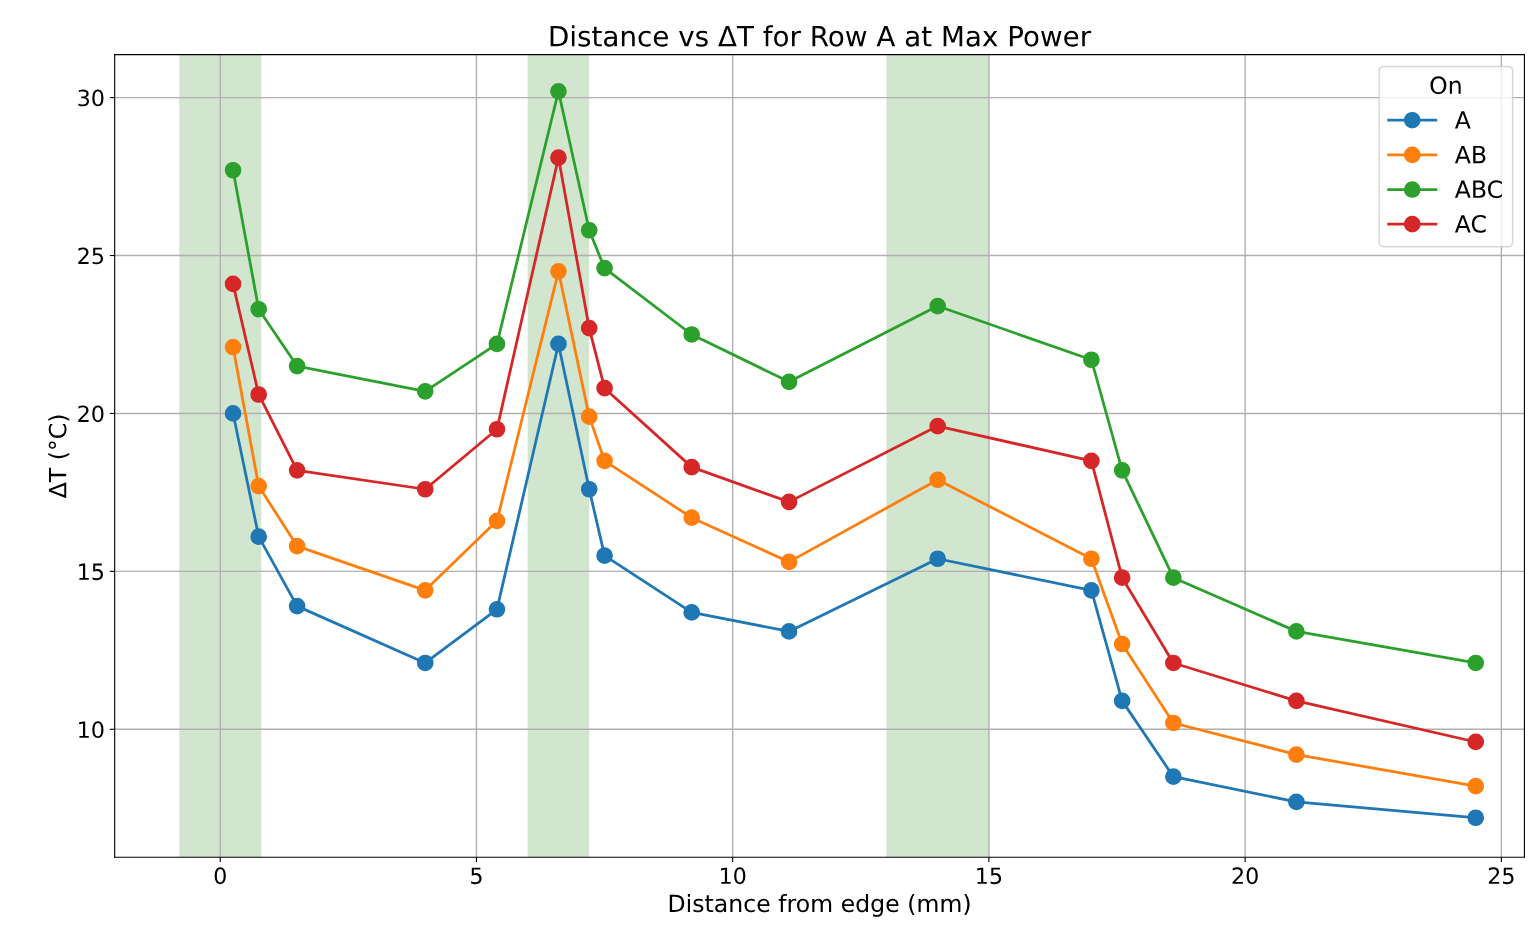 The height and width of the screenshot is (942, 1529). Describe the element at coordinates (59, 457) in the screenshot. I see `y-axis-title: ΔT (°C)` at that location.